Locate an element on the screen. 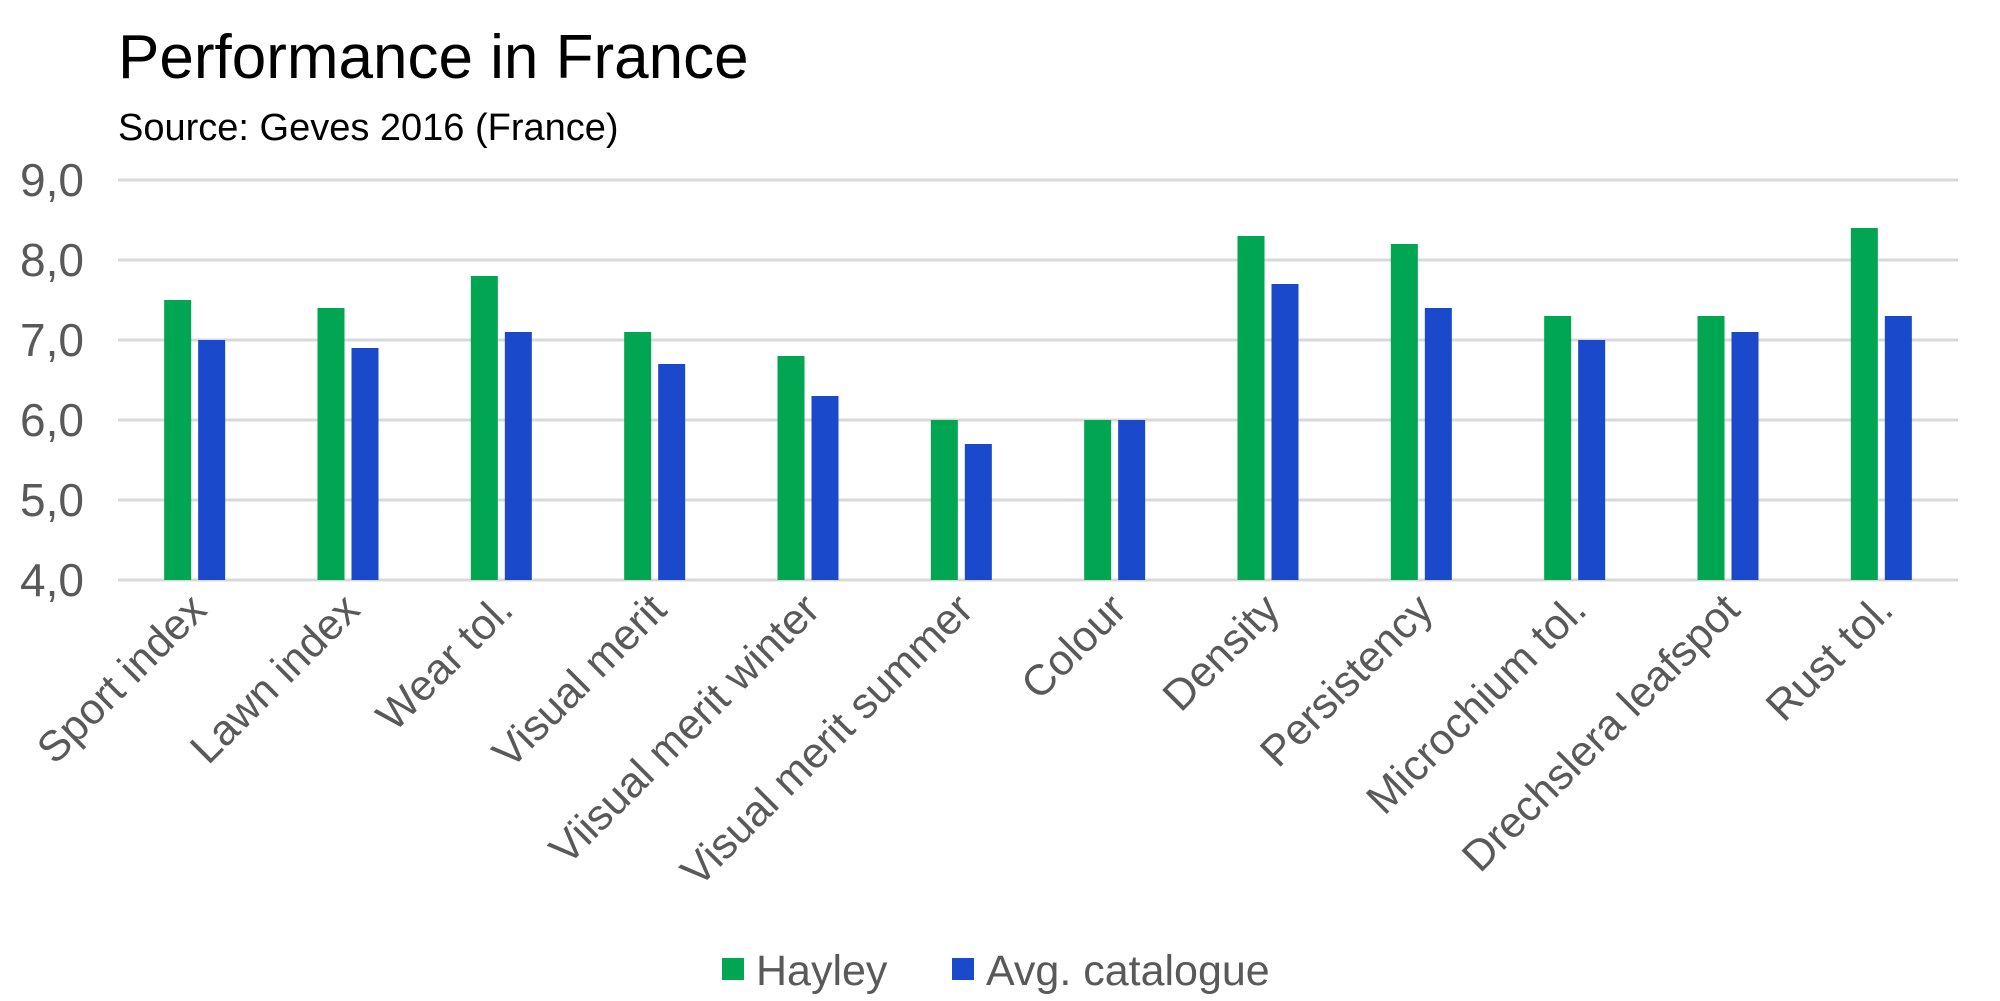 The image size is (2000, 1001). y-axis-ticks: 4,0 5,0 6,0 7,0 8,0 9,0 is located at coordinates (52, 380).